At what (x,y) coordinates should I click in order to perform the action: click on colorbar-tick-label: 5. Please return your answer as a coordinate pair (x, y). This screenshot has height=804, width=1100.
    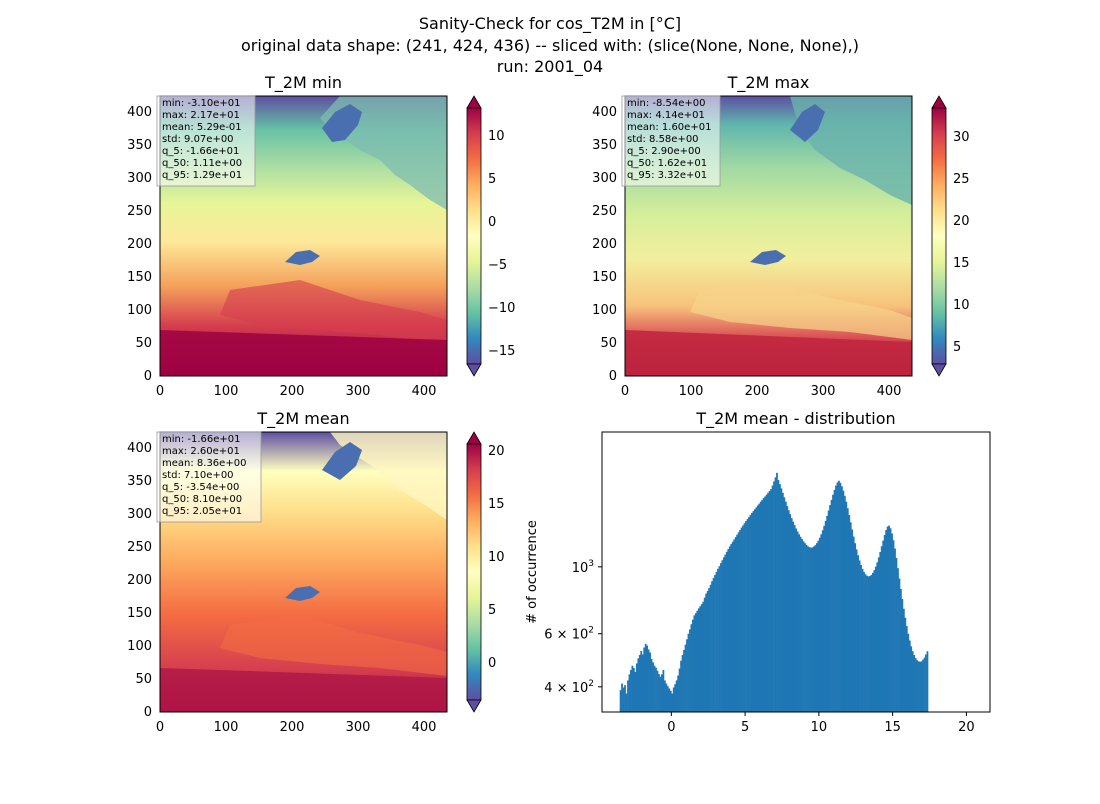
    Looking at the image, I should click on (492, 179).